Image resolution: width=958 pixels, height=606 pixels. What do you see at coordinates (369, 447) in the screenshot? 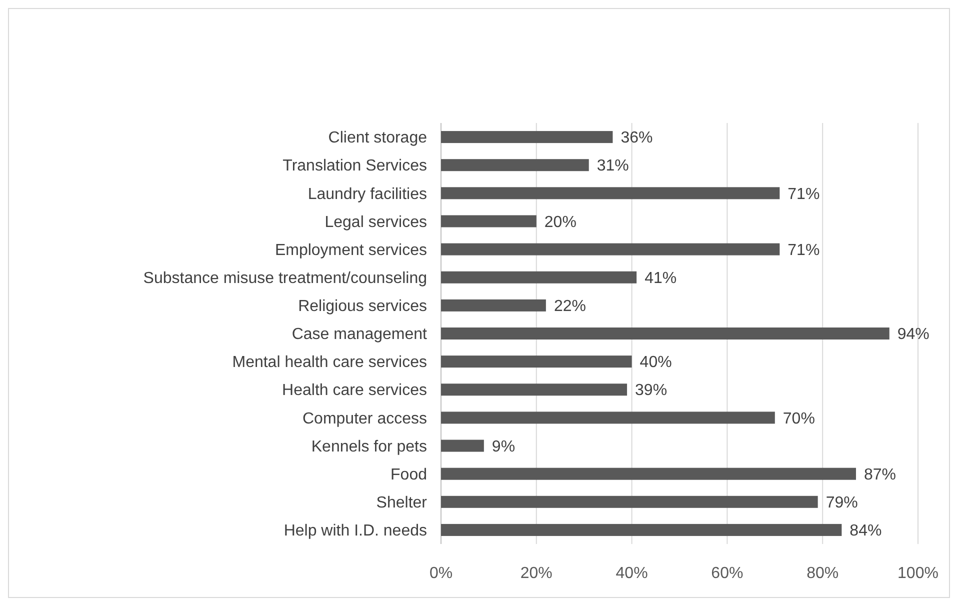
I see `y-tick-label: Kennels for pets` at bounding box center [369, 447].